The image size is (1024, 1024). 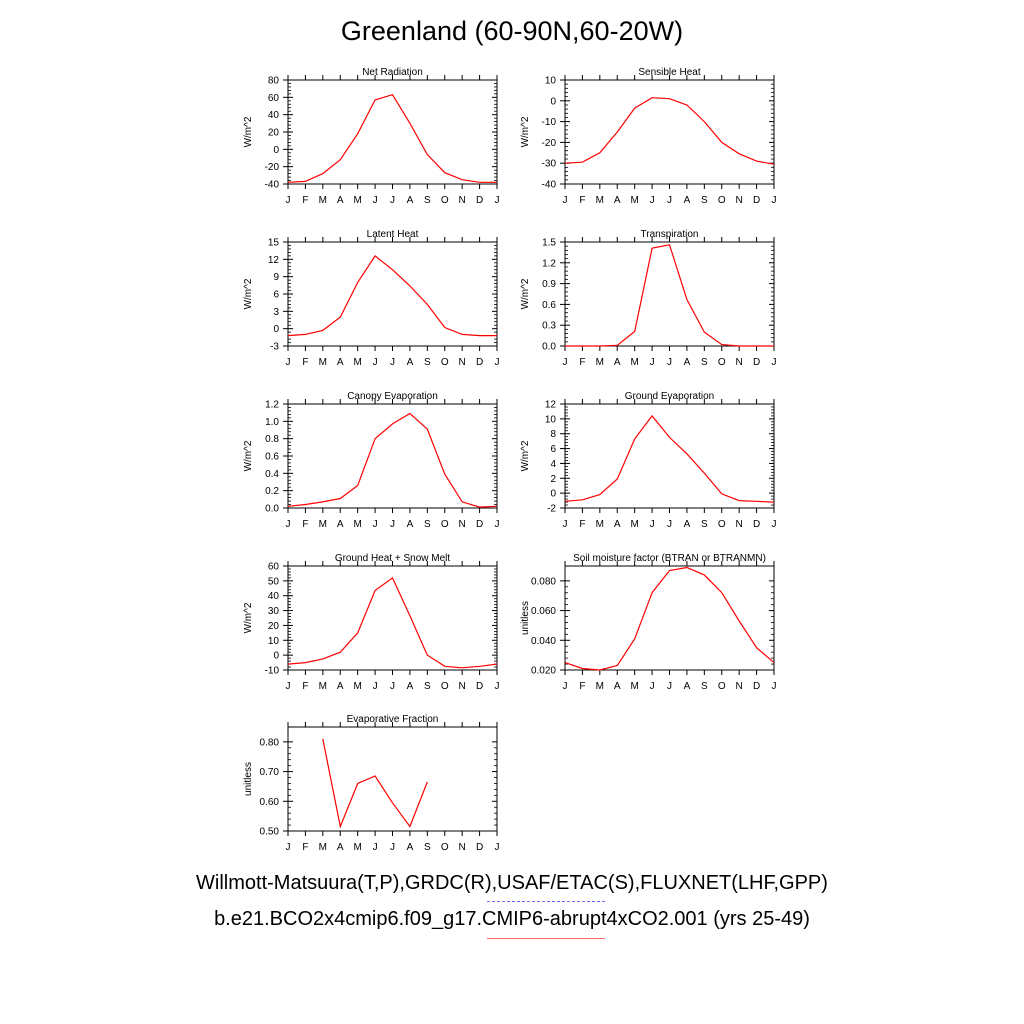 What do you see at coordinates (272, 491) in the screenshot?
I see `y-tick-label: 0.2` at bounding box center [272, 491].